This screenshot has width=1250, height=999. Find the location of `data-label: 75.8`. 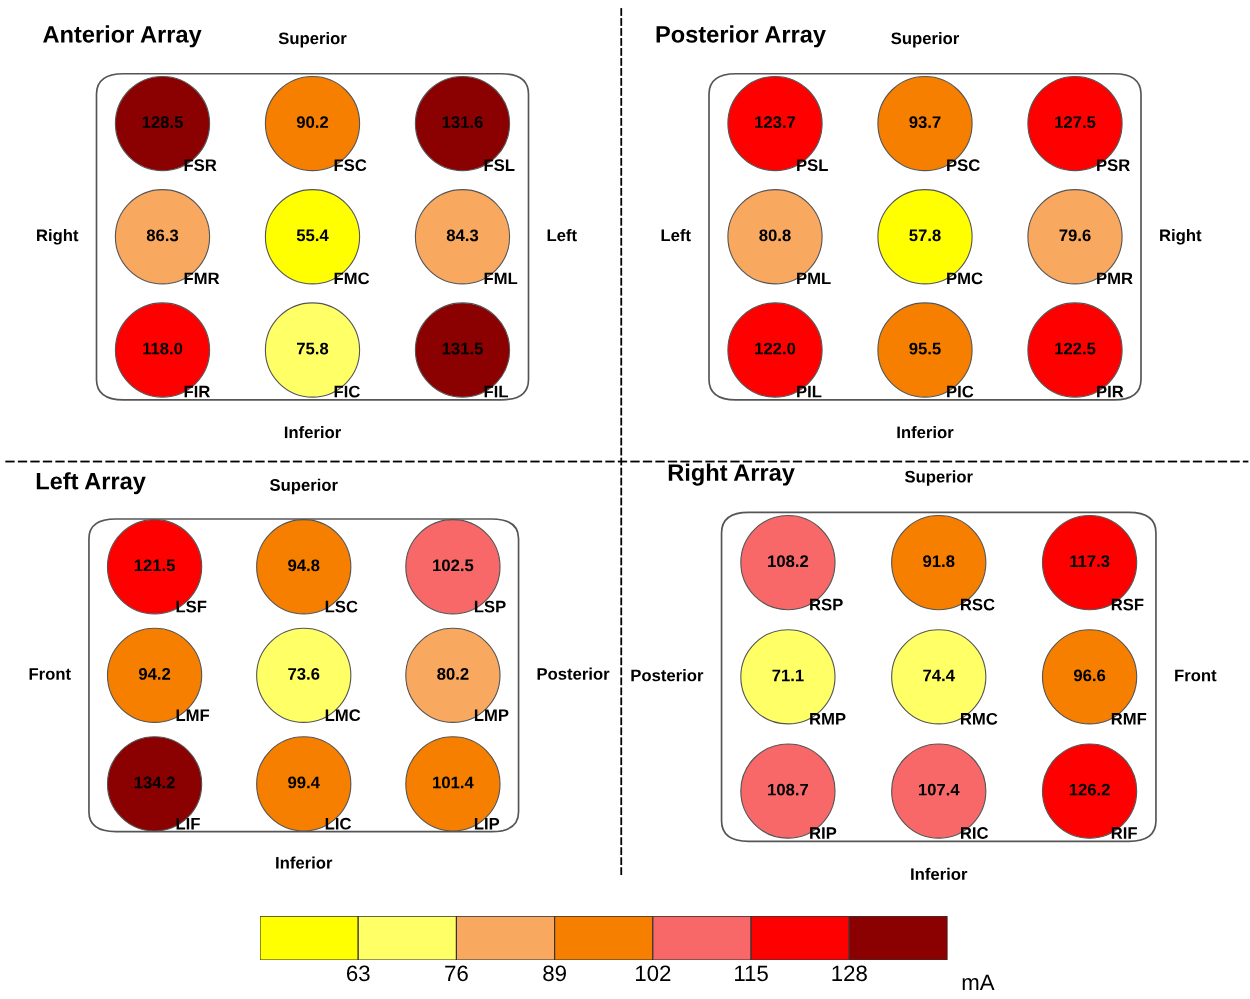

data-label: 75.8 is located at coordinates (313, 348).